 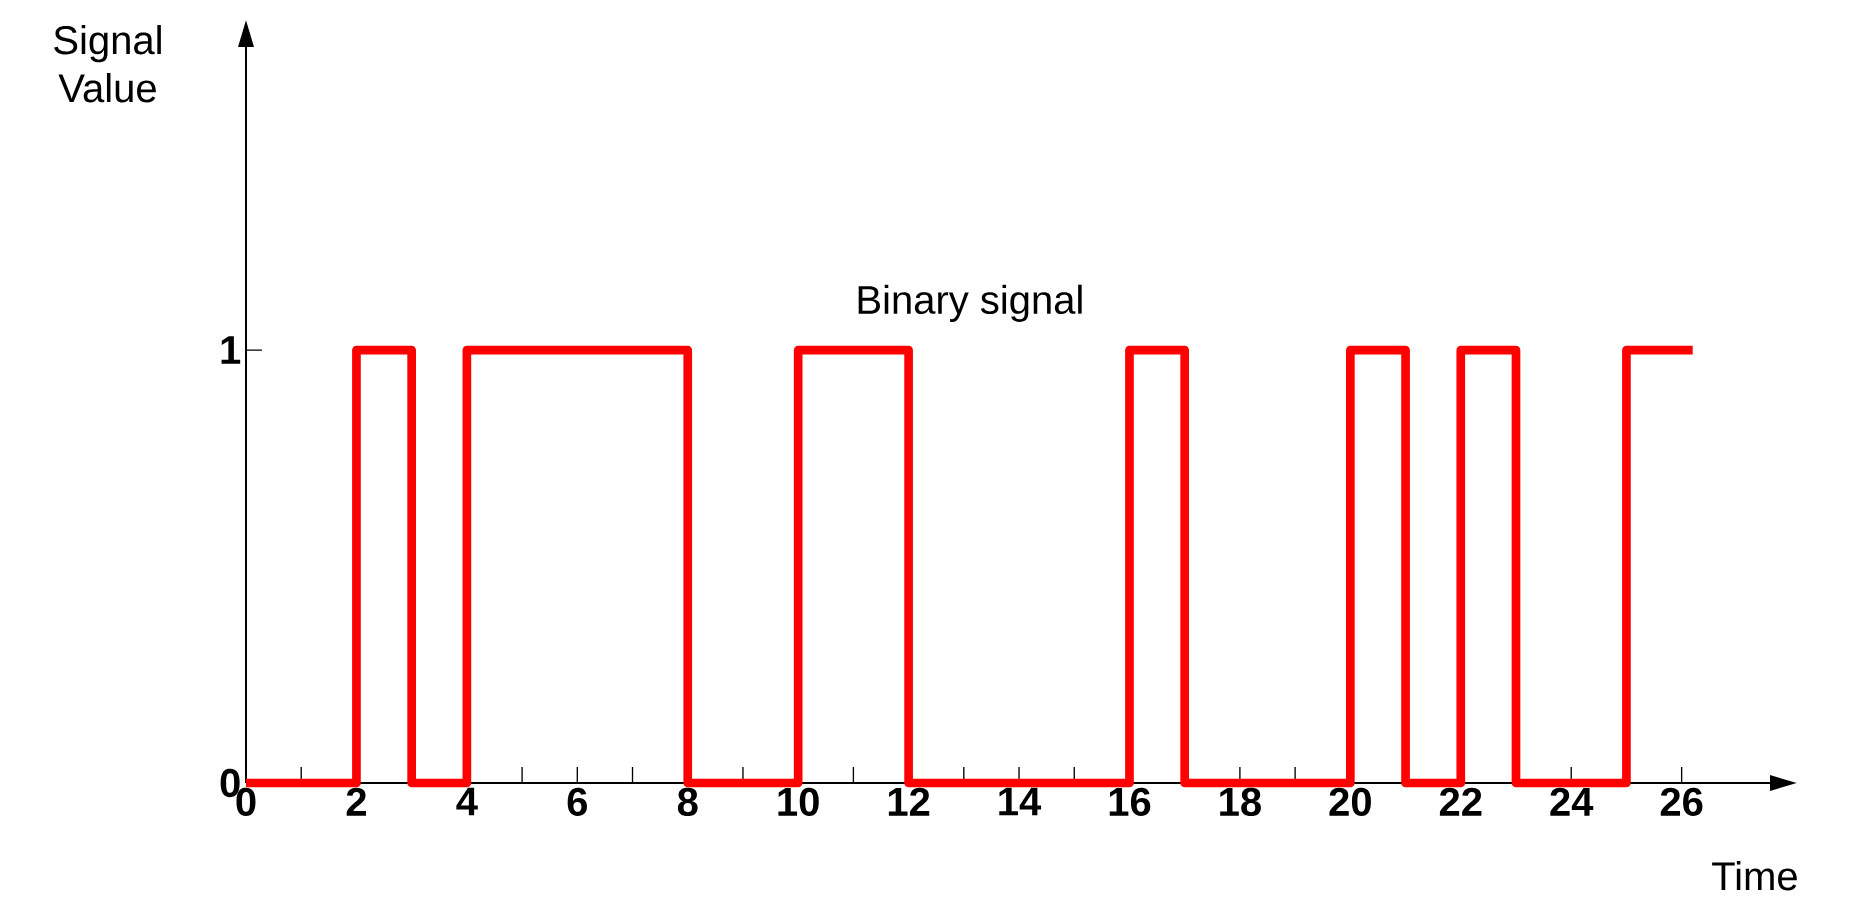 I want to click on series-label: Binary signal, so click(x=970, y=303).